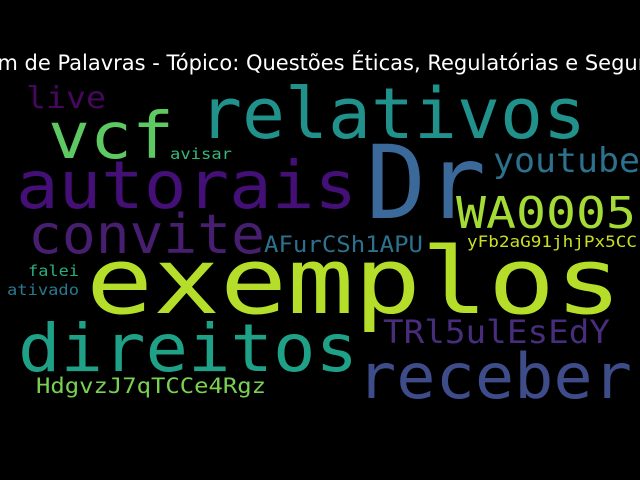 The width and height of the screenshot is (640, 480). What do you see at coordinates (53, 271) in the screenshot?
I see `word-falei: falei` at bounding box center [53, 271].